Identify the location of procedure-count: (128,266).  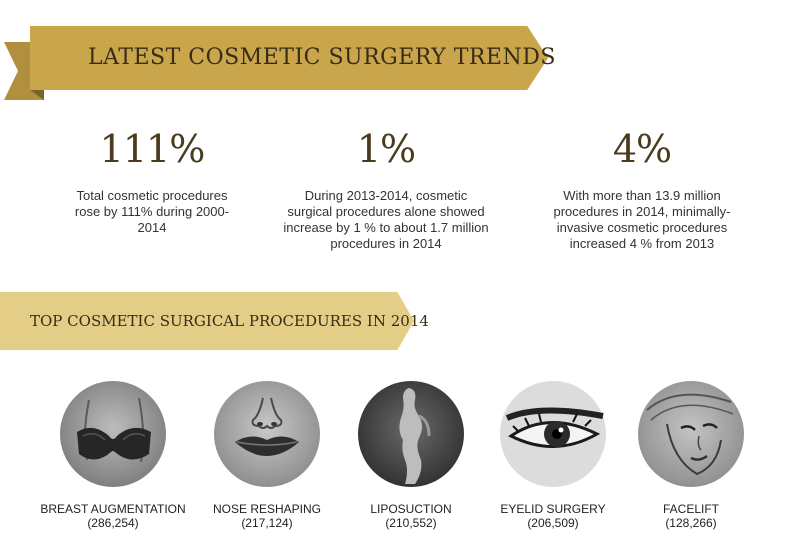
(691, 523).